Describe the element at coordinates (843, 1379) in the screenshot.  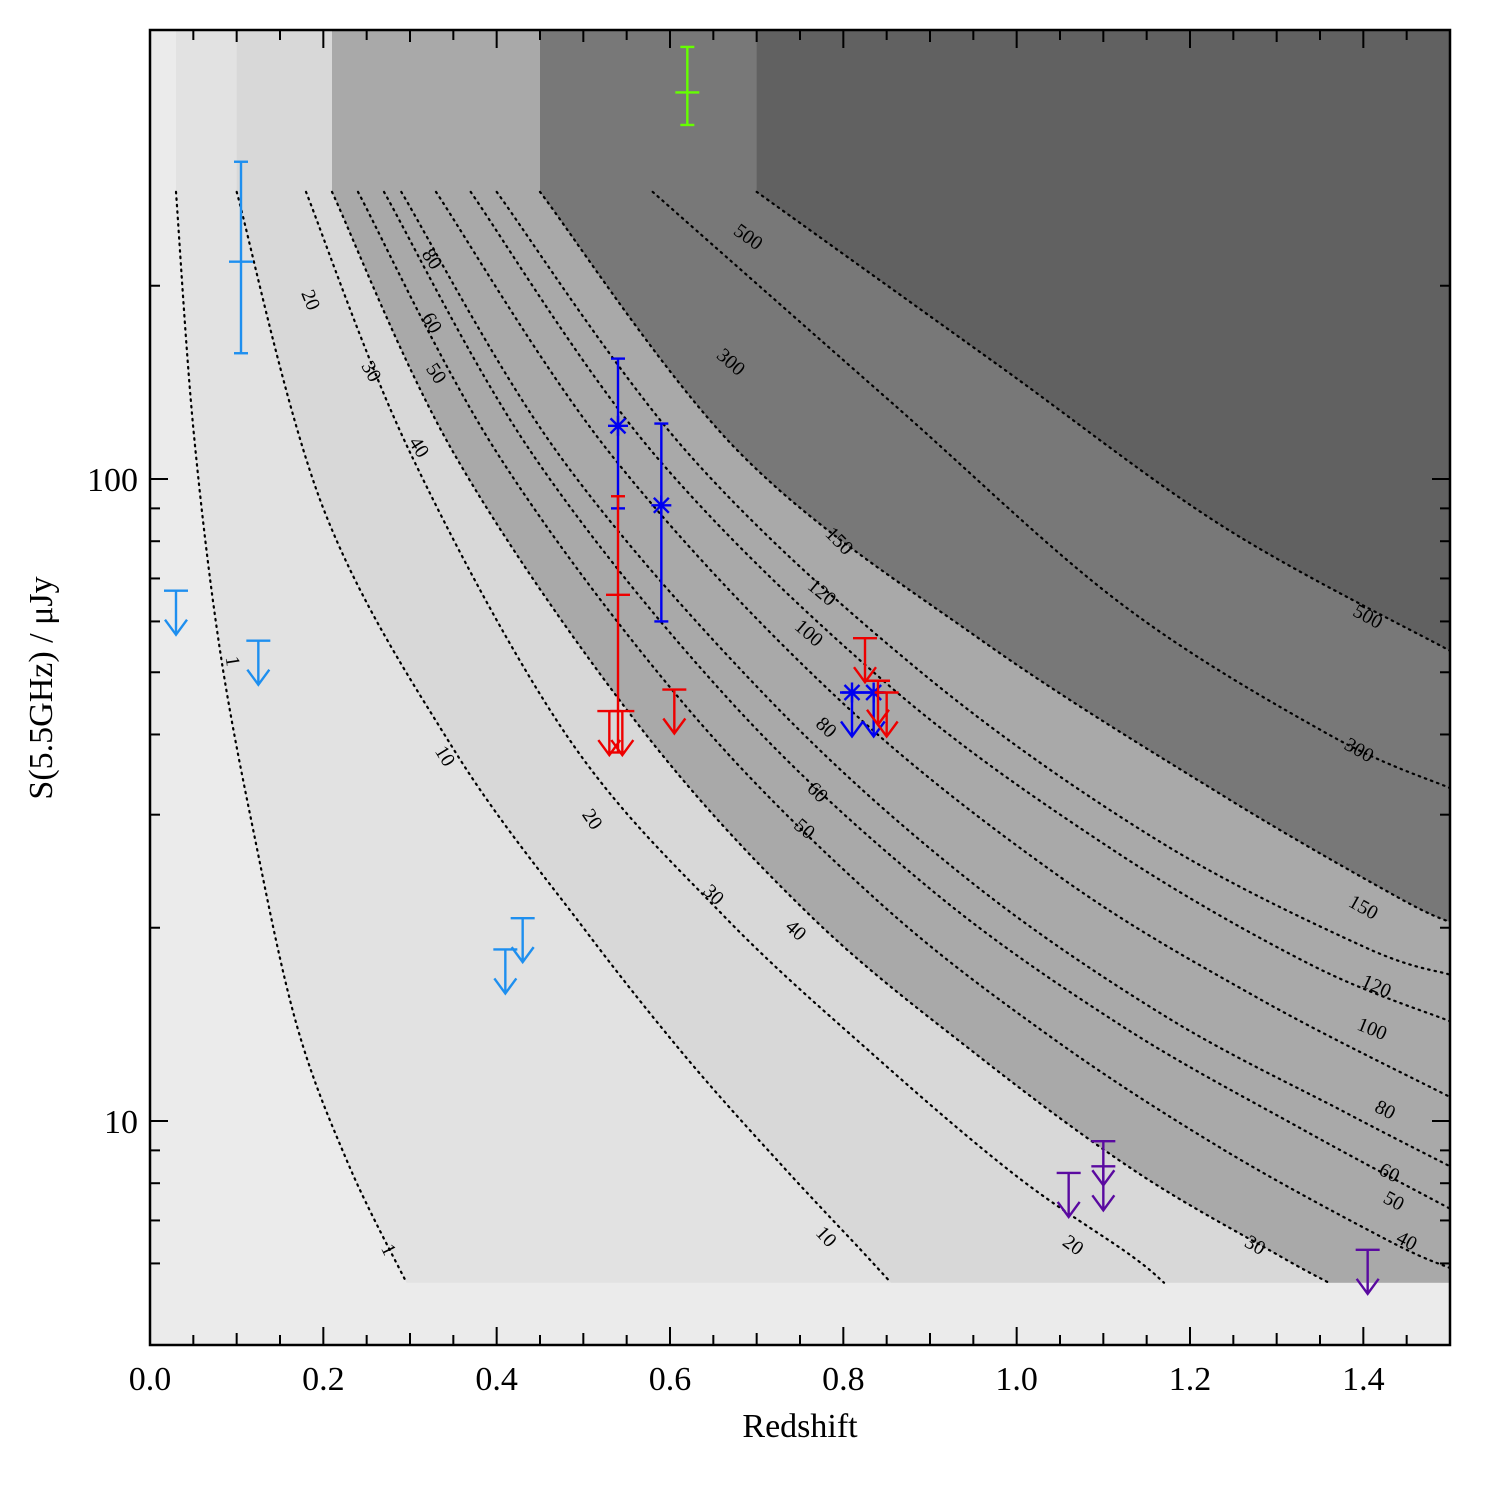
I see `x-tick-label: 0.8` at that location.